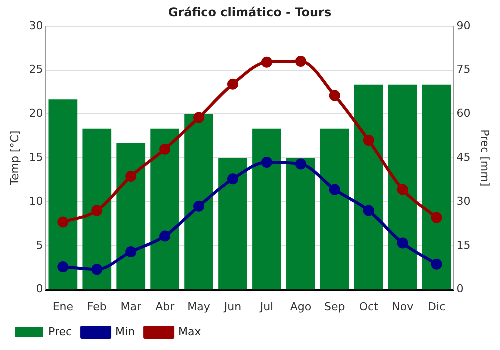 The image size is (500, 350). Describe the element at coordinates (36, 69) in the screenshot. I see `y-tick-label: 25` at that location.